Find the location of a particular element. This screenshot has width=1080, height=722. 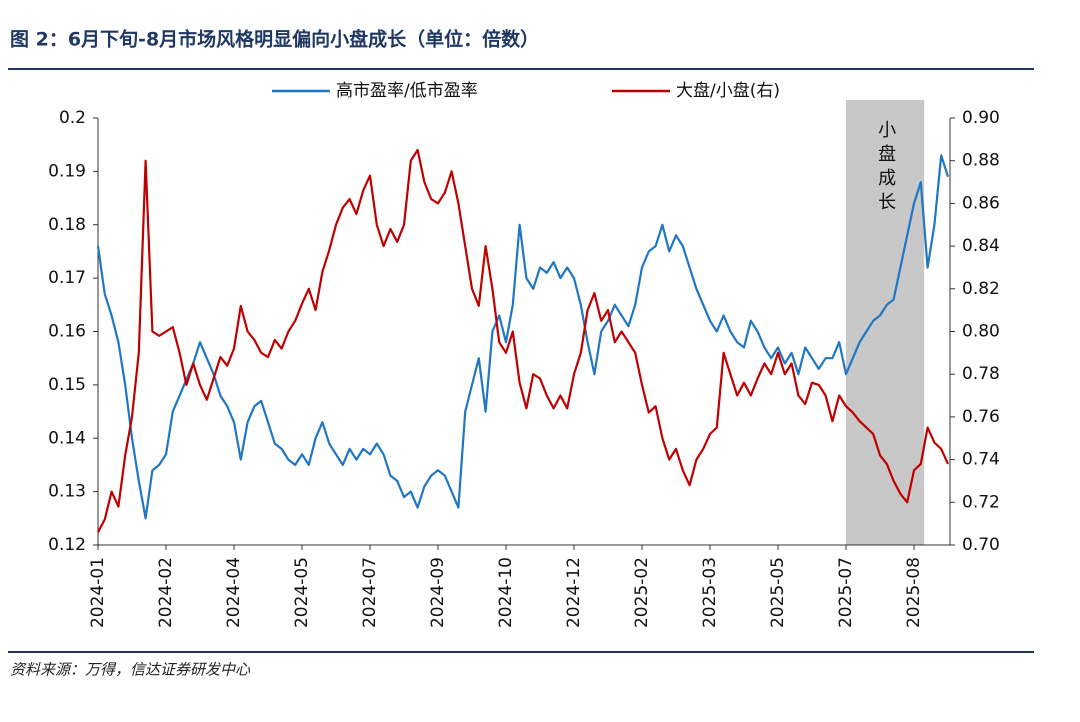

y-tick-label: 0.17 is located at coordinates (67, 278).